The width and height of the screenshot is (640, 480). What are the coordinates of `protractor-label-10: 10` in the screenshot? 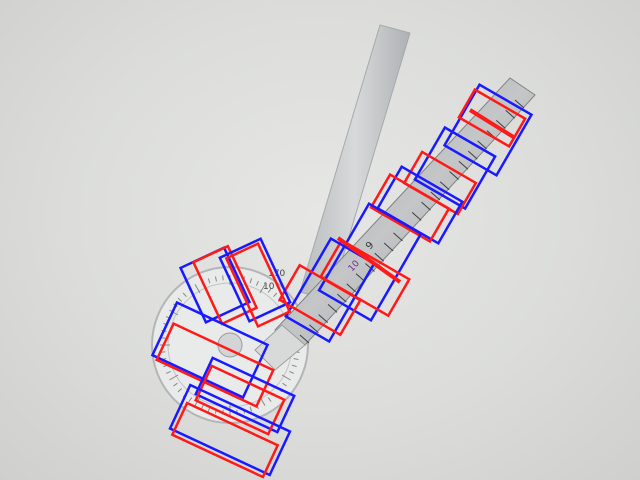 It's located at (269, 287).